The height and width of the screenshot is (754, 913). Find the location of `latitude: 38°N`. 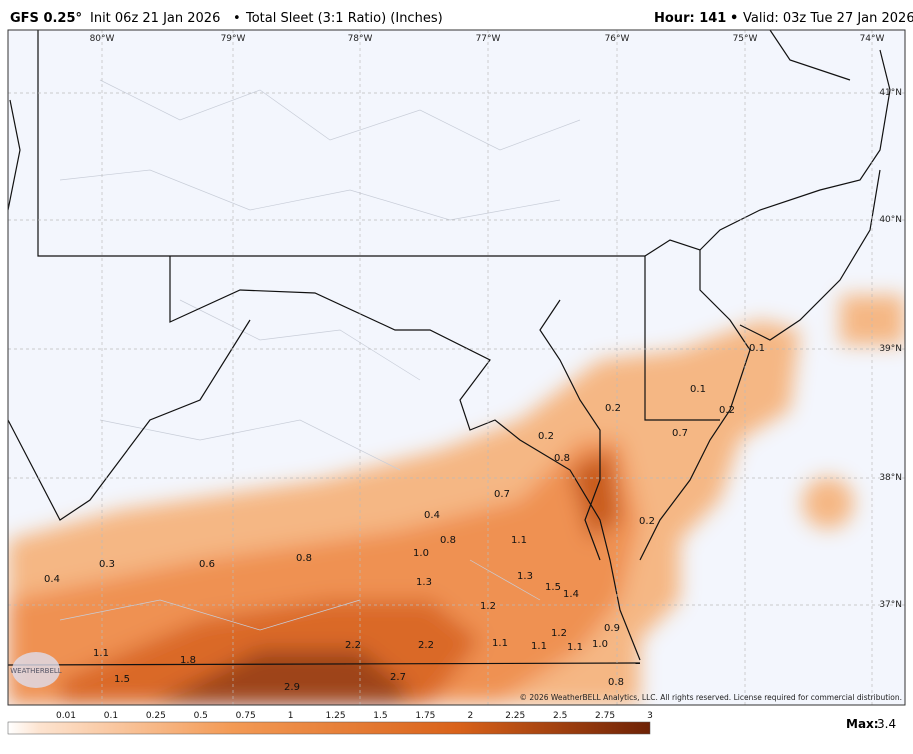

latitude: 38°N is located at coordinates (890, 478).